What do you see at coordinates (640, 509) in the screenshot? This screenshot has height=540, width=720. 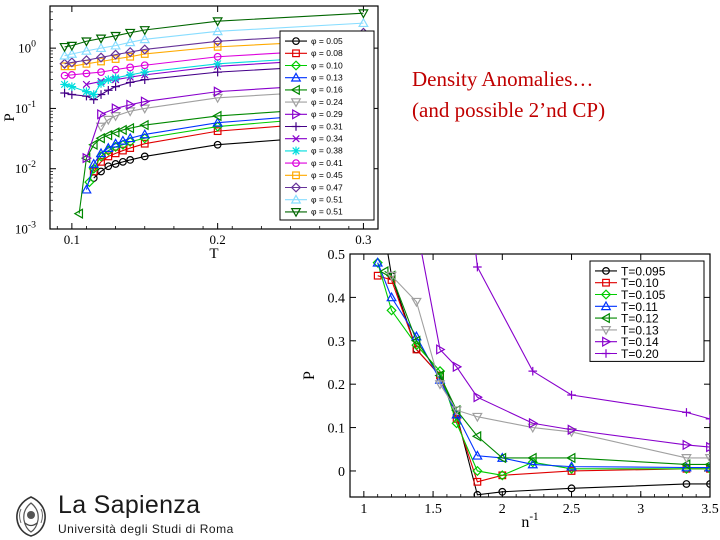 I see `x-tick-label: 3` at bounding box center [640, 509].